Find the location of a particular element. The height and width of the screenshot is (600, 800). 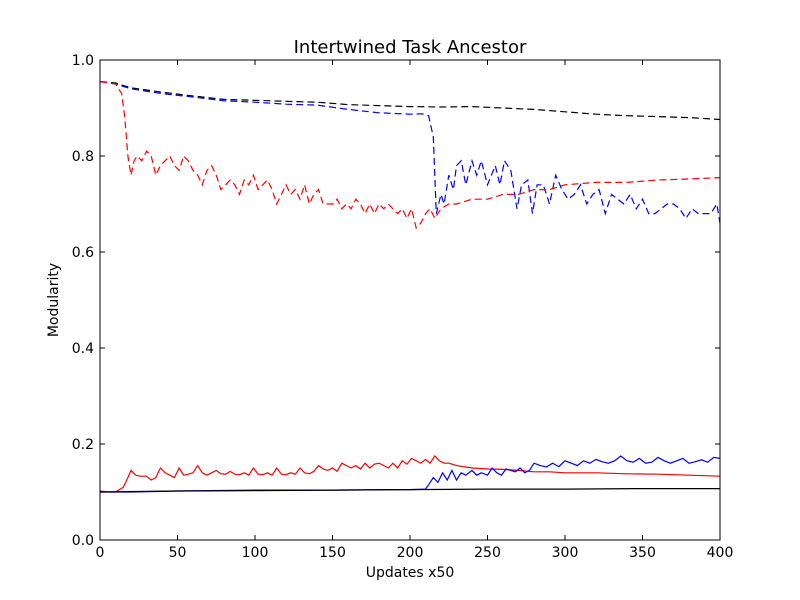

x-tick-label: 250 is located at coordinates (487, 553).